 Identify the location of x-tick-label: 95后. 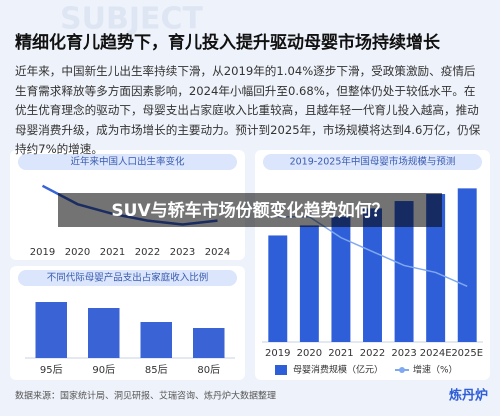
(51, 370).